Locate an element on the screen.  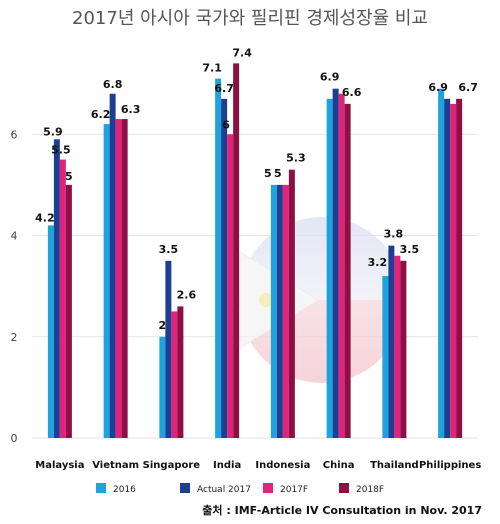
data-label: 3.2 is located at coordinates (378, 262).